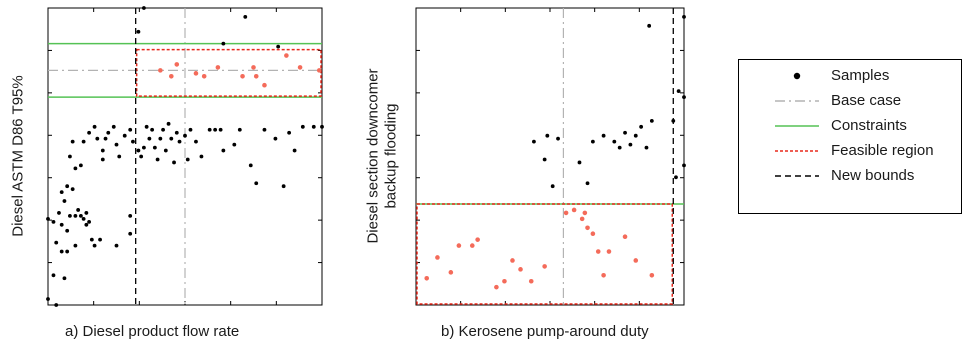 The height and width of the screenshot is (349, 964). I want to click on y-axis-label-b-line1: Diesel section downcomer, so click(373, 156).